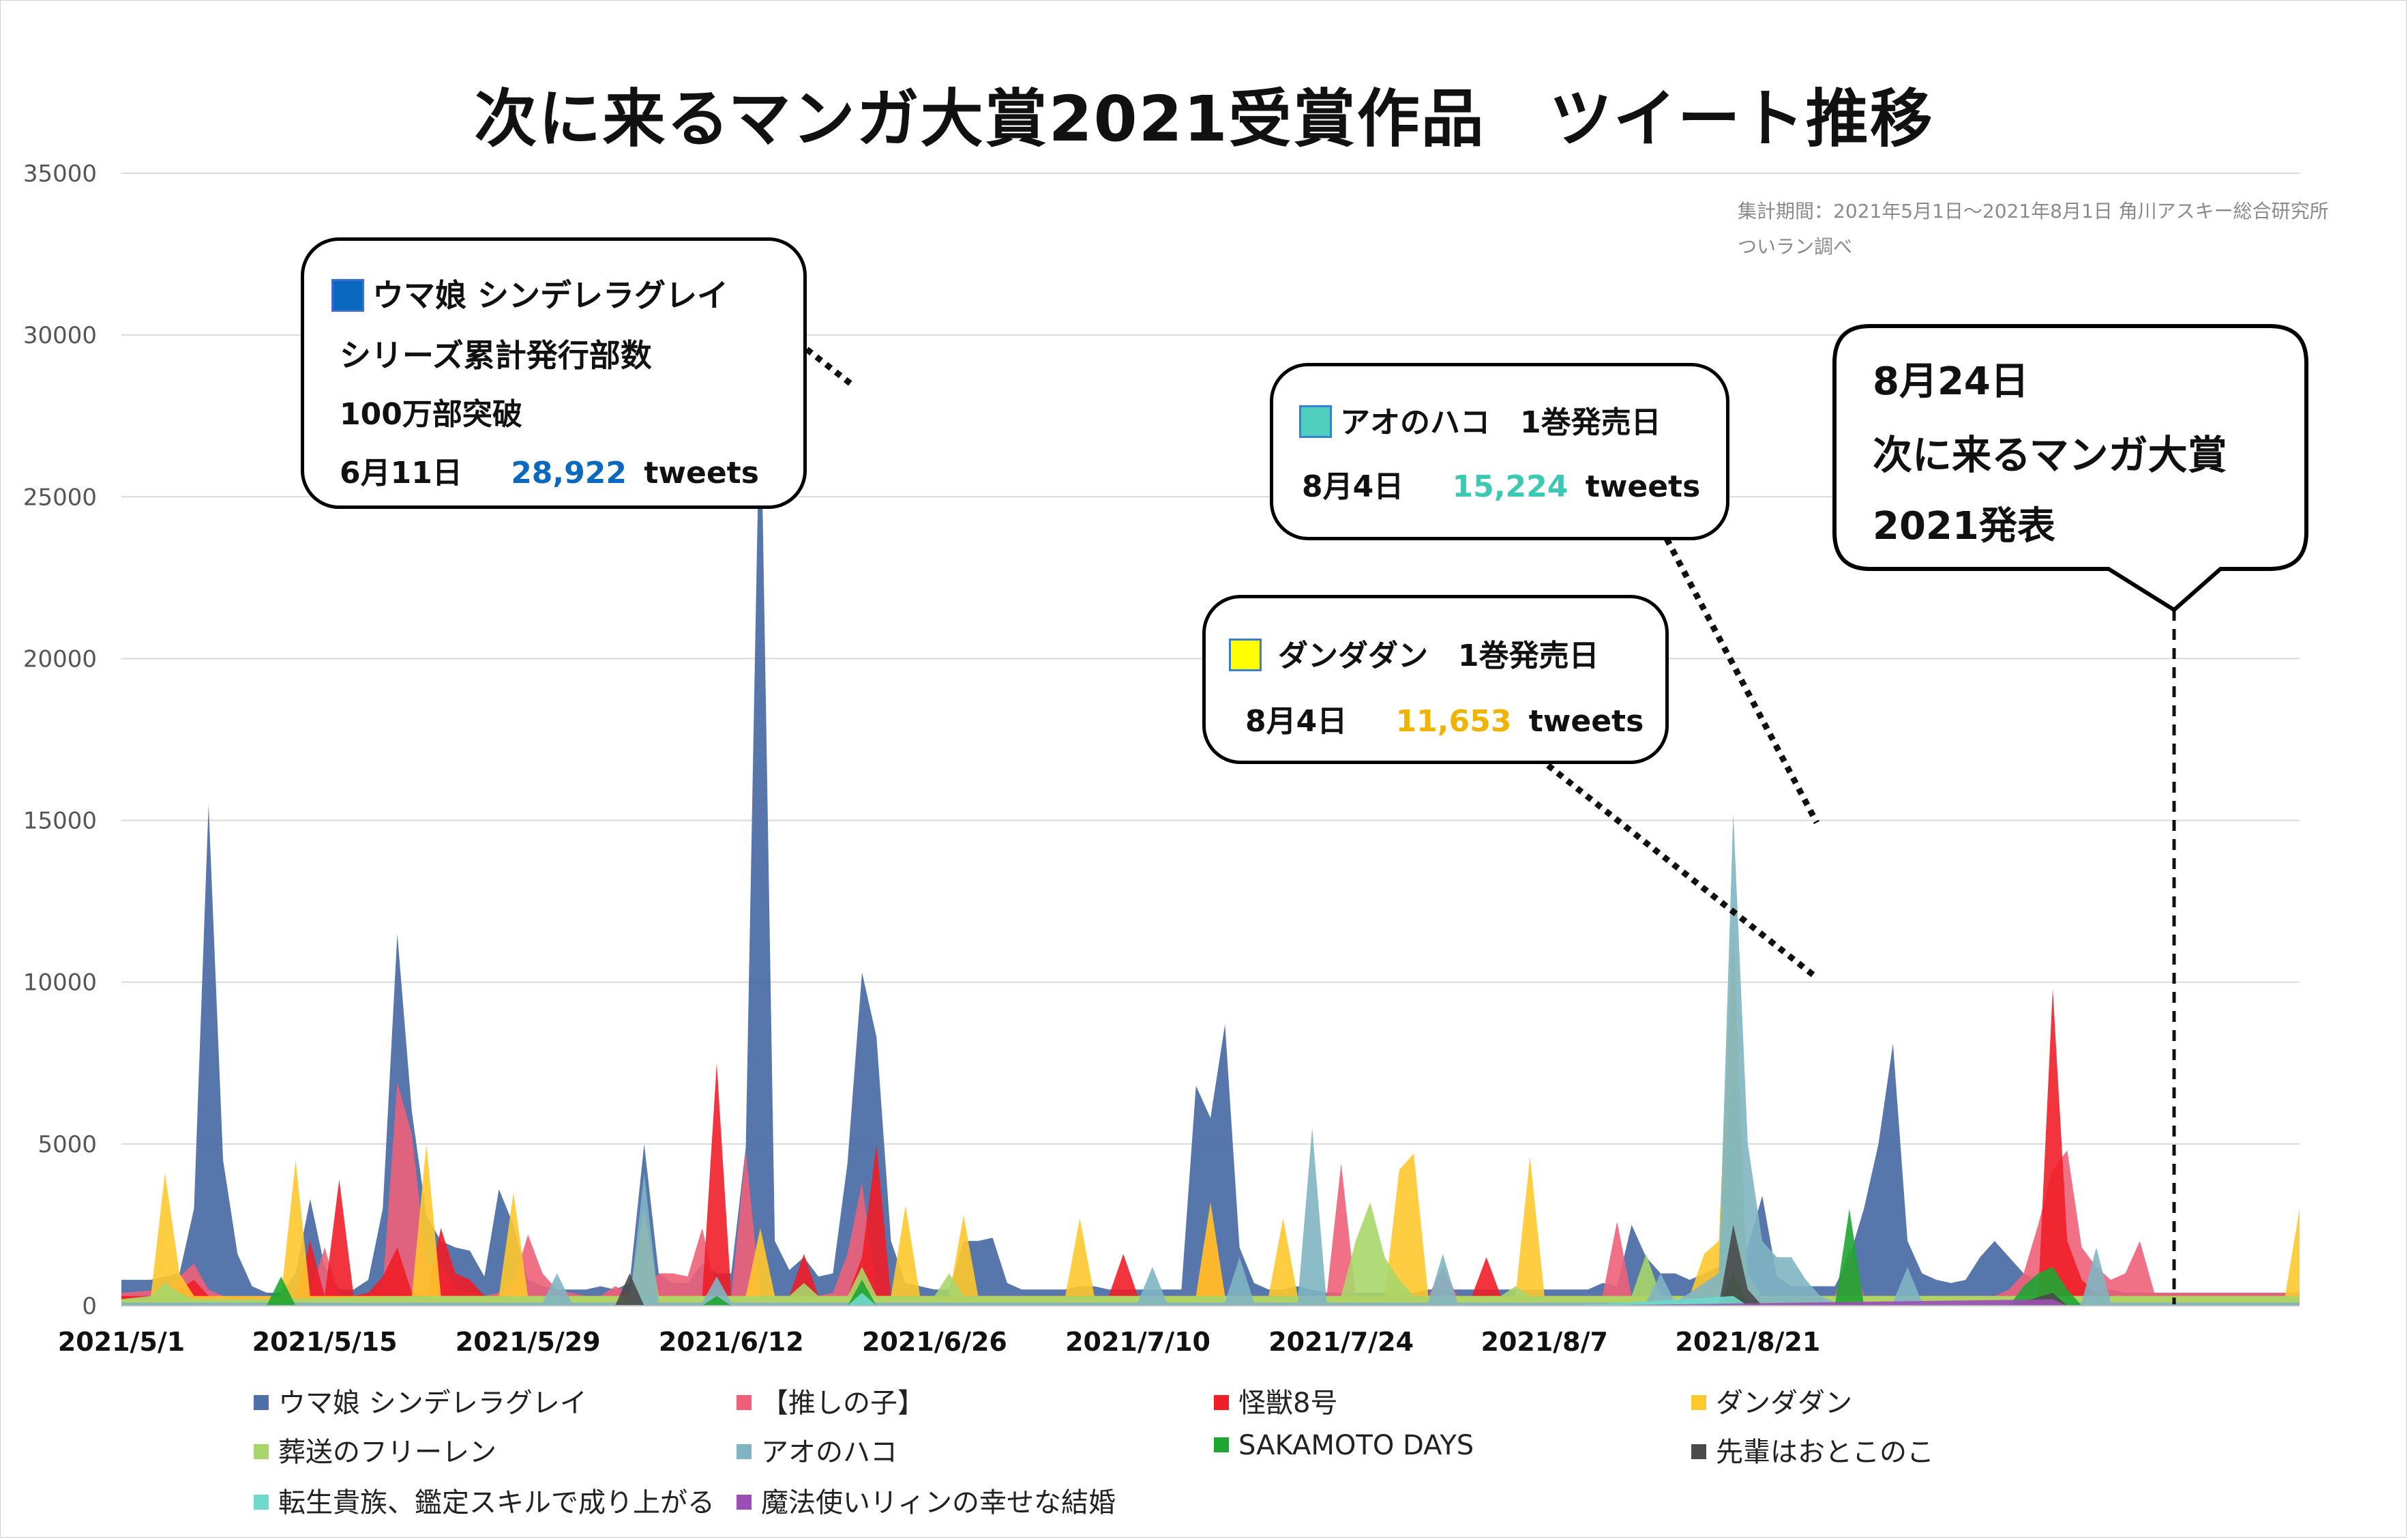  I want to click on ao-callout-title: アオのハコ 1巻発売日, so click(1500, 422).